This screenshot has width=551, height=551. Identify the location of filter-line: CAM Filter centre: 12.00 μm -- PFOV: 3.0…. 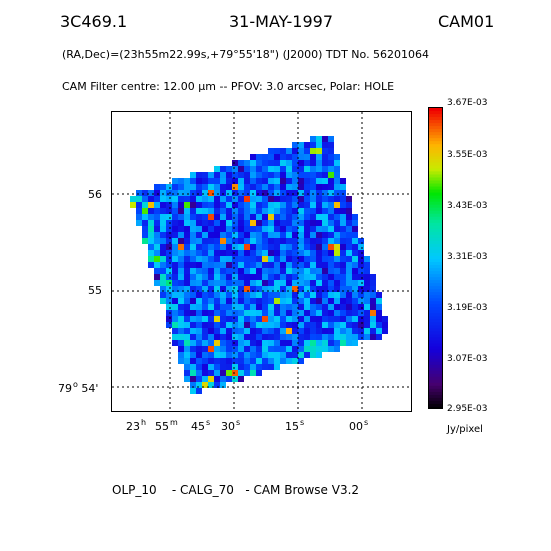
(228, 86).